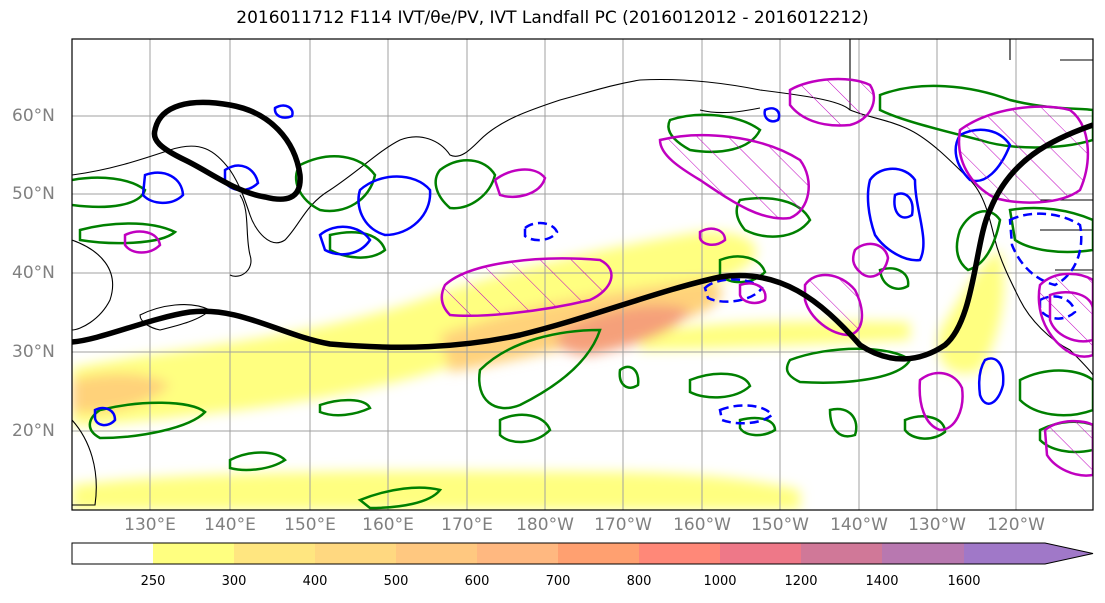  Describe the element at coordinates (33, 273) in the screenshot. I see `lat-label: 40°N` at that location.